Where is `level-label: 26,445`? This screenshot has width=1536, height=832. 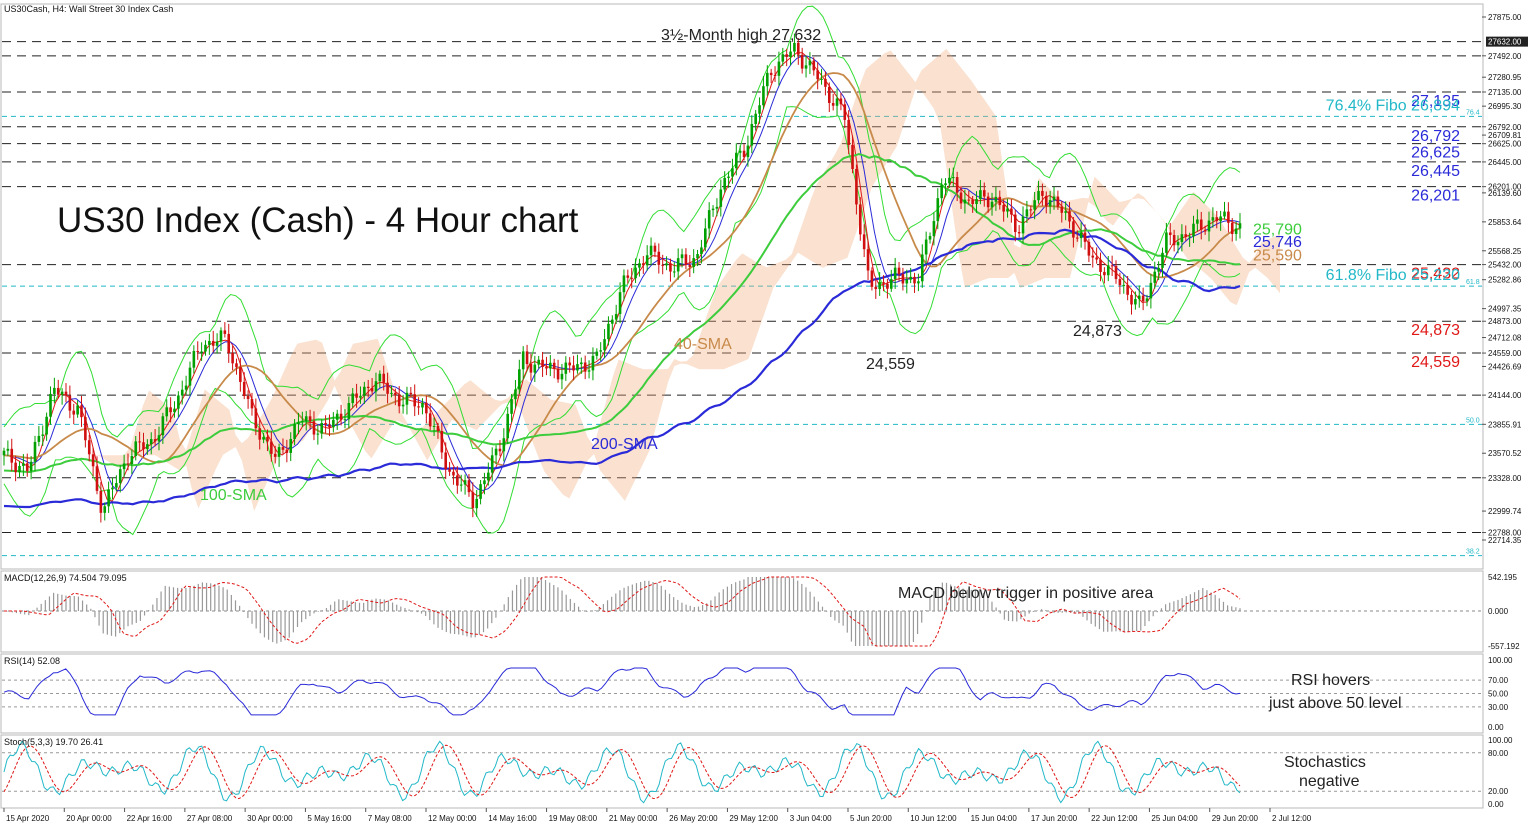 level-label: 26,445 is located at coordinates (1435, 171).